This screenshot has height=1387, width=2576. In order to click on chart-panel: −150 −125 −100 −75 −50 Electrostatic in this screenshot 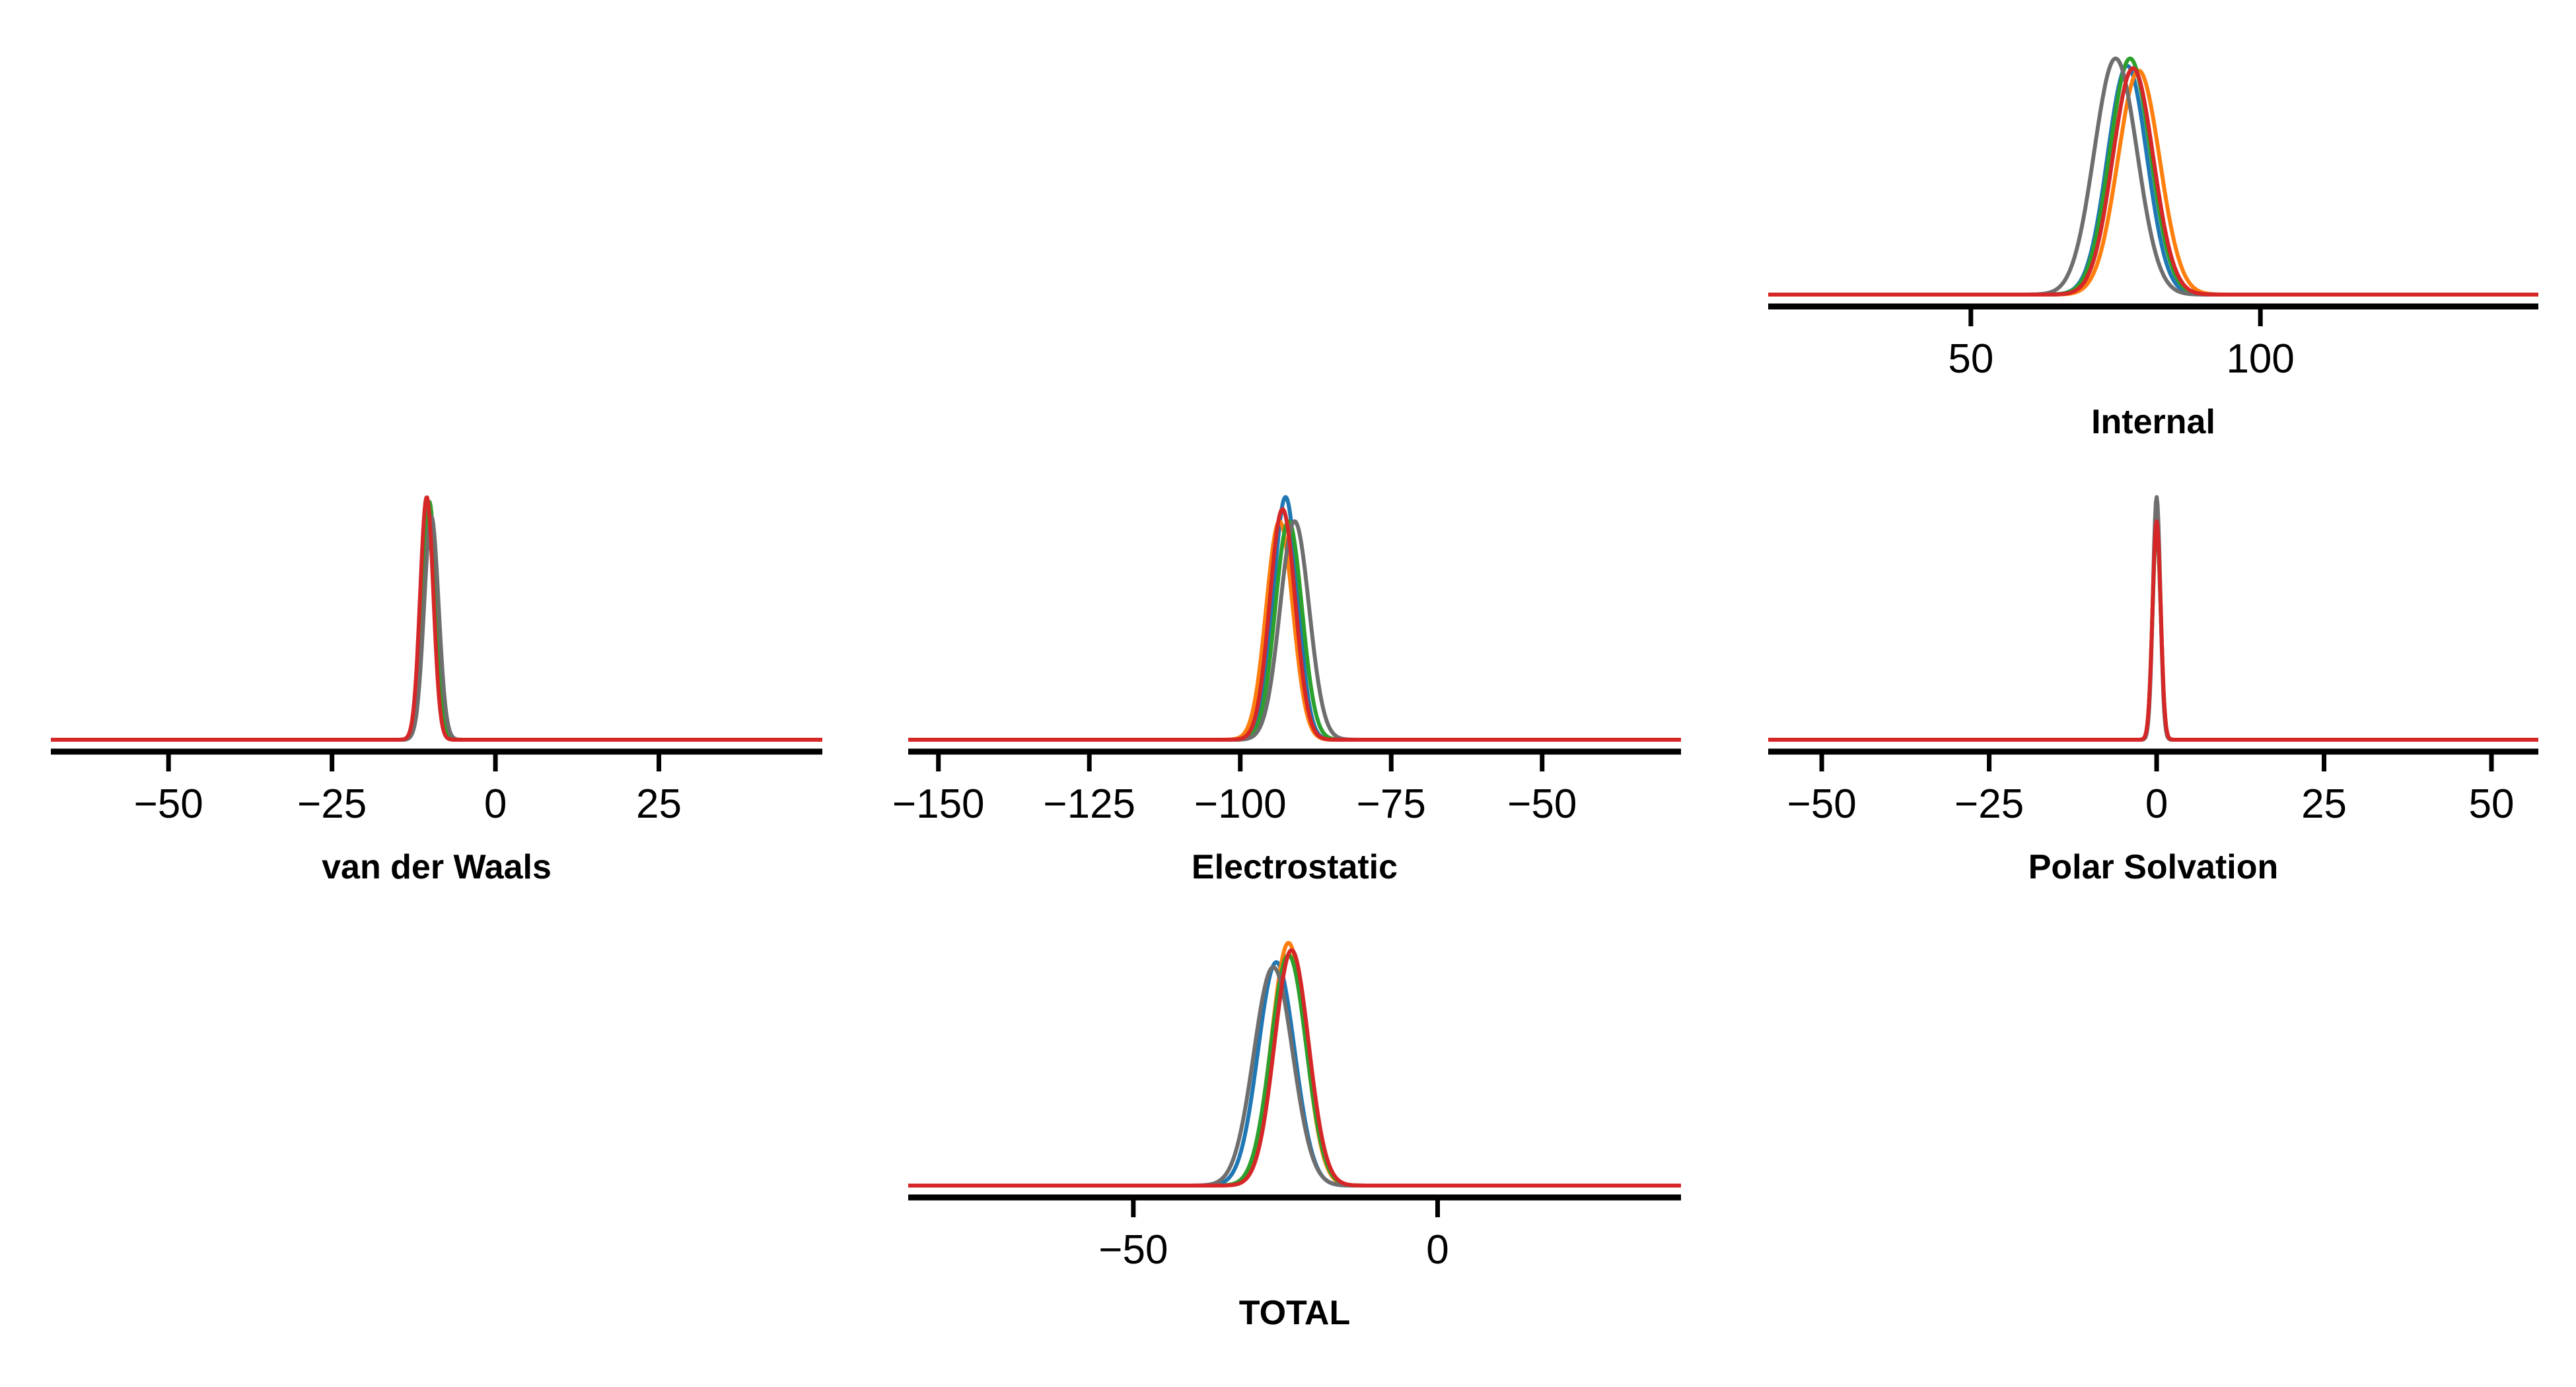, I will do `click(1287, 690)`.